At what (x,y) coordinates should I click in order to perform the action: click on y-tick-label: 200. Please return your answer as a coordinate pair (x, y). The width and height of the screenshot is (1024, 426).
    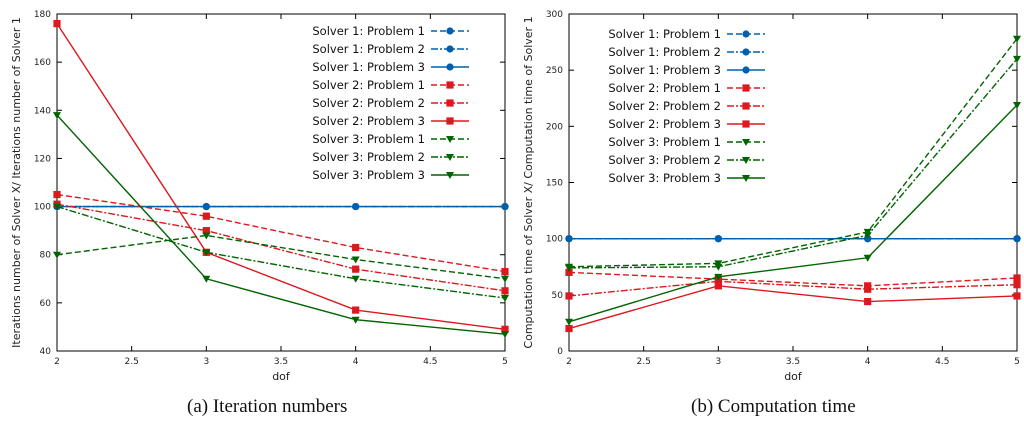
    Looking at the image, I should click on (554, 127).